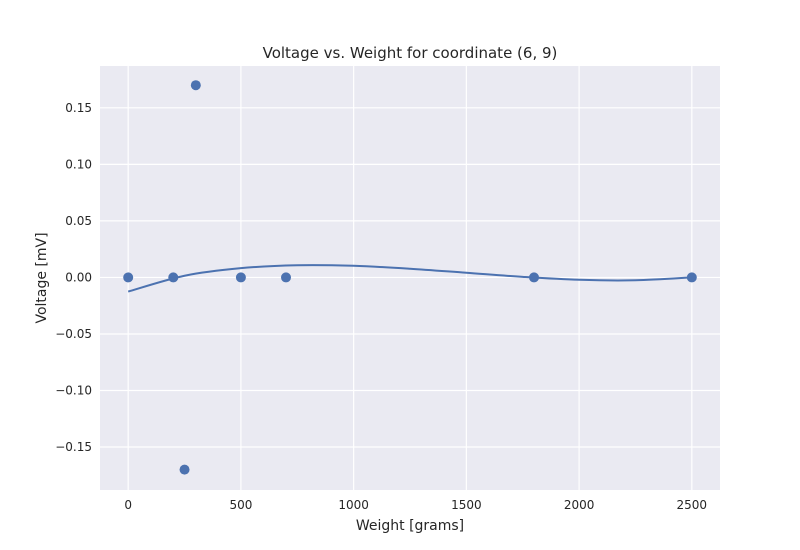 Image resolution: width=800 pixels, height=550 pixels. Describe the element at coordinates (78, 277) in the screenshot. I see `y-tick-label: 0.00` at that location.